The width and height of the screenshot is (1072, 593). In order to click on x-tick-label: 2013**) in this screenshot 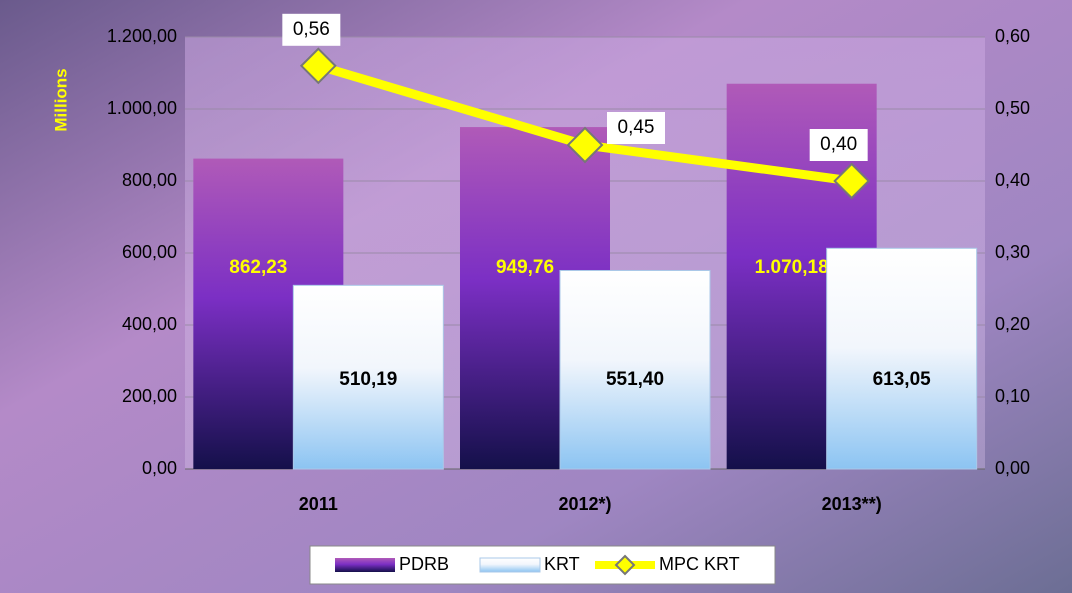, I will do `click(852, 504)`.